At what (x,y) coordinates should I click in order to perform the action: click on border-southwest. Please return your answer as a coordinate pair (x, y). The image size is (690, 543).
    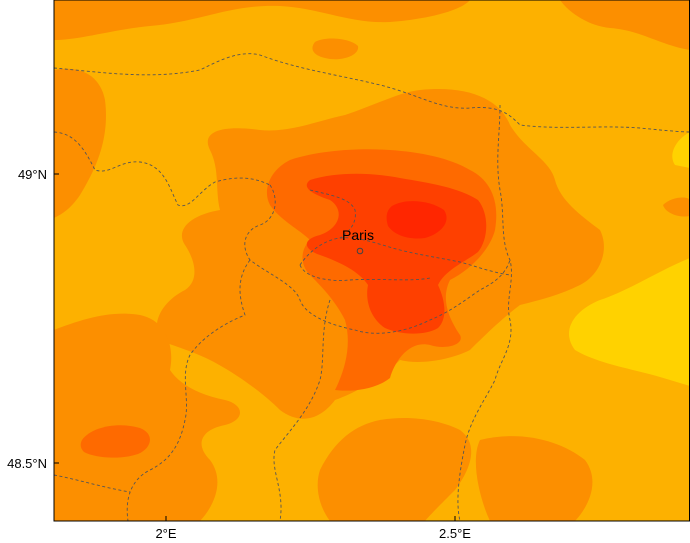
    Looking at the image, I should click on (92, 483).